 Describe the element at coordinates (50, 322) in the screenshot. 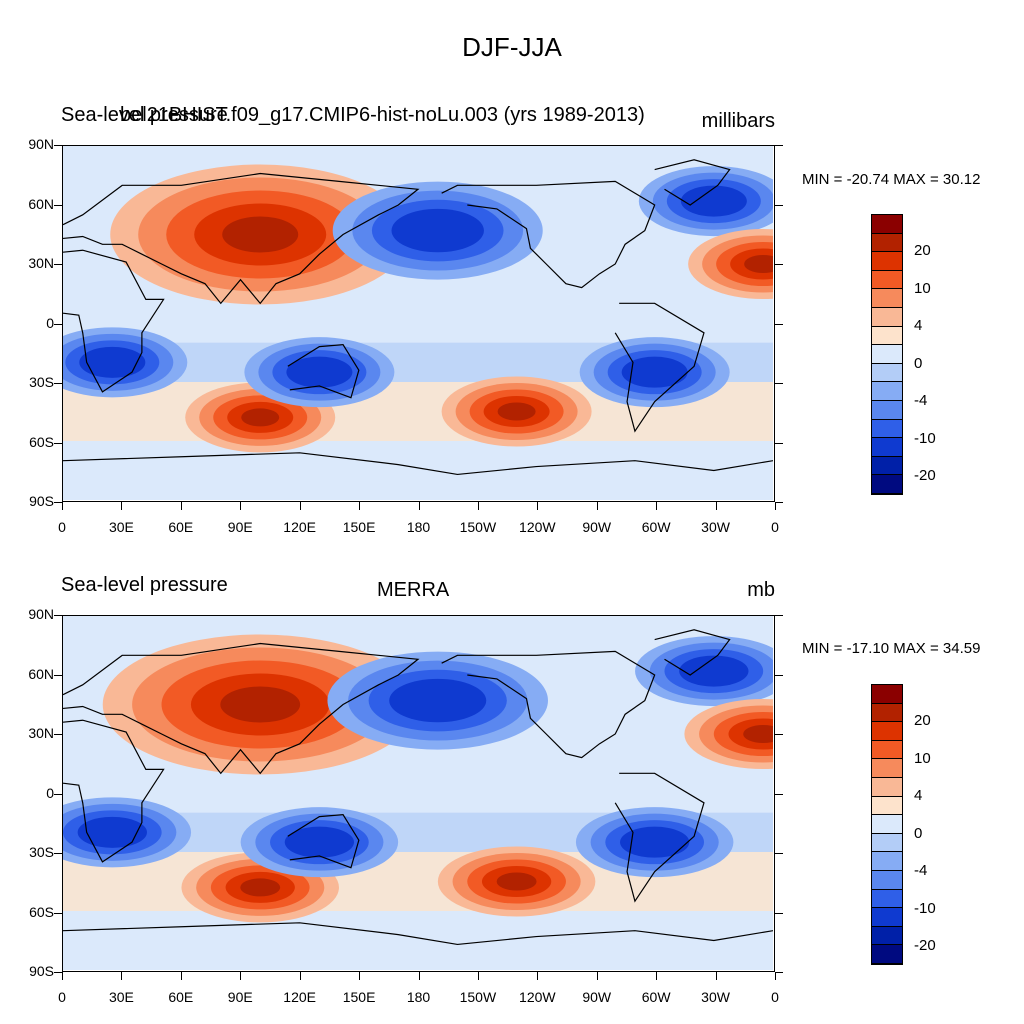

I see `latitude-tick-label: 0` at that location.